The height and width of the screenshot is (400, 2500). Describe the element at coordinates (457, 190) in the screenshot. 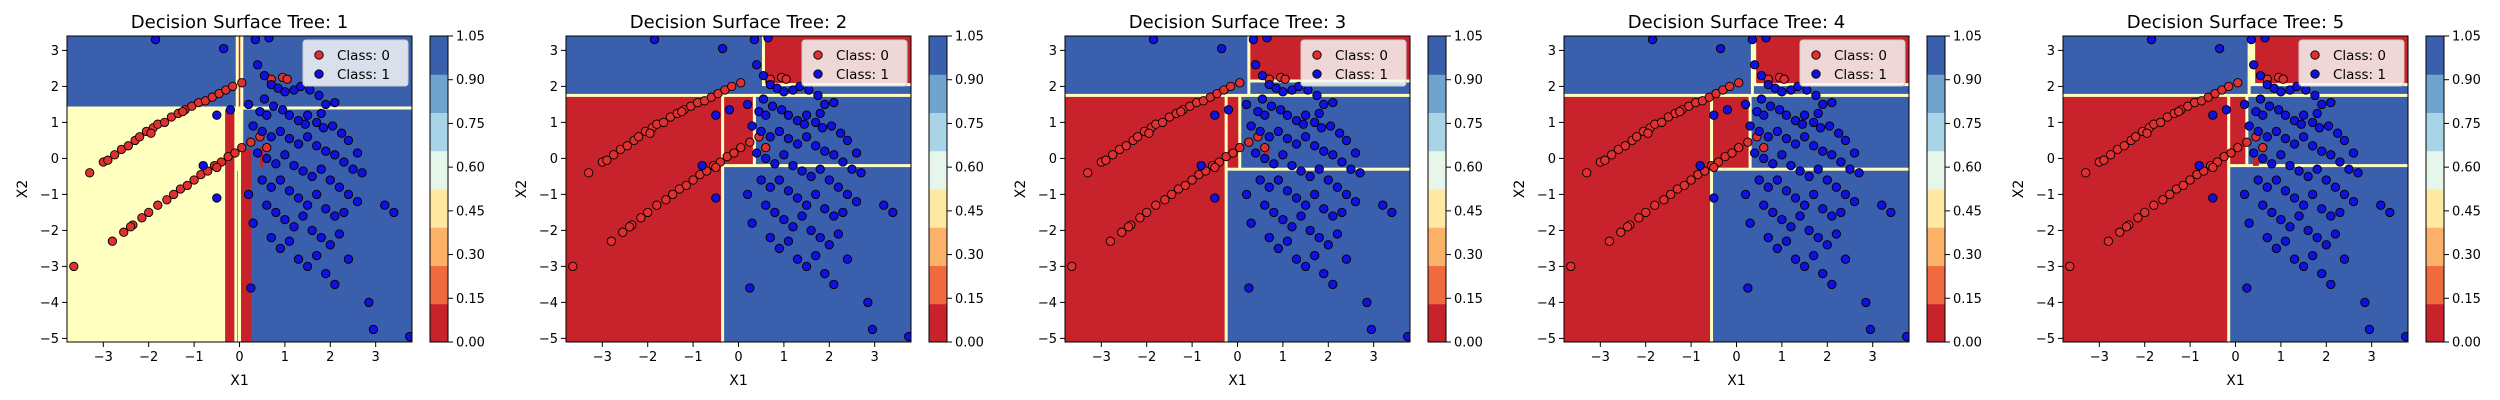

I see `colorbar: 0.00 0.15 0.30 0.45 0.60 0.75 0.90 1.05` at that location.